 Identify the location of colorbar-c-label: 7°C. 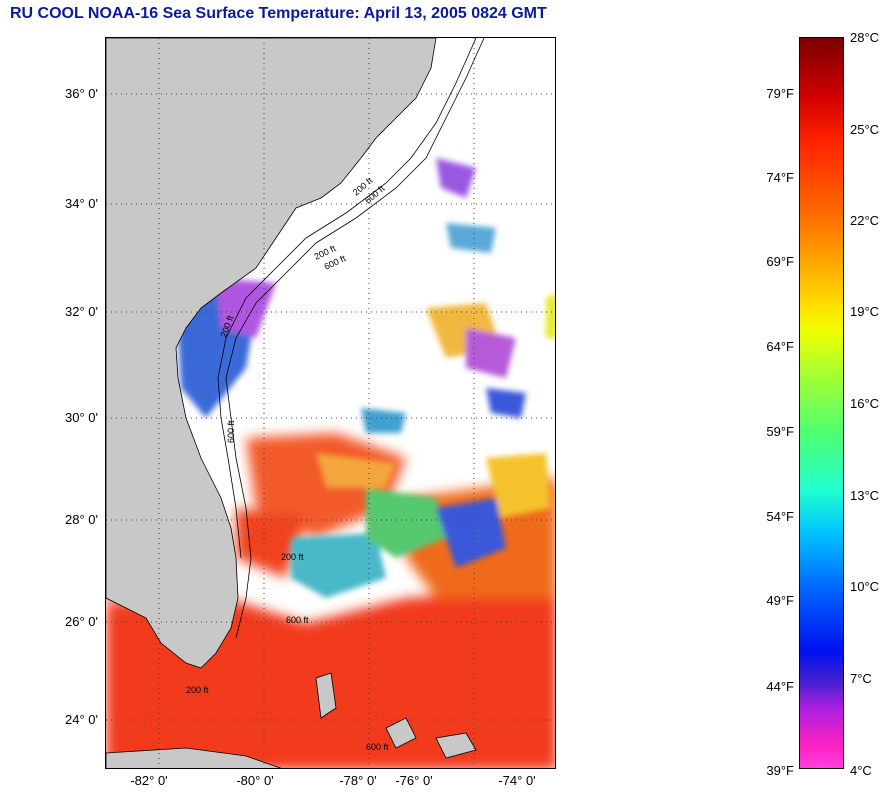
(861, 678).